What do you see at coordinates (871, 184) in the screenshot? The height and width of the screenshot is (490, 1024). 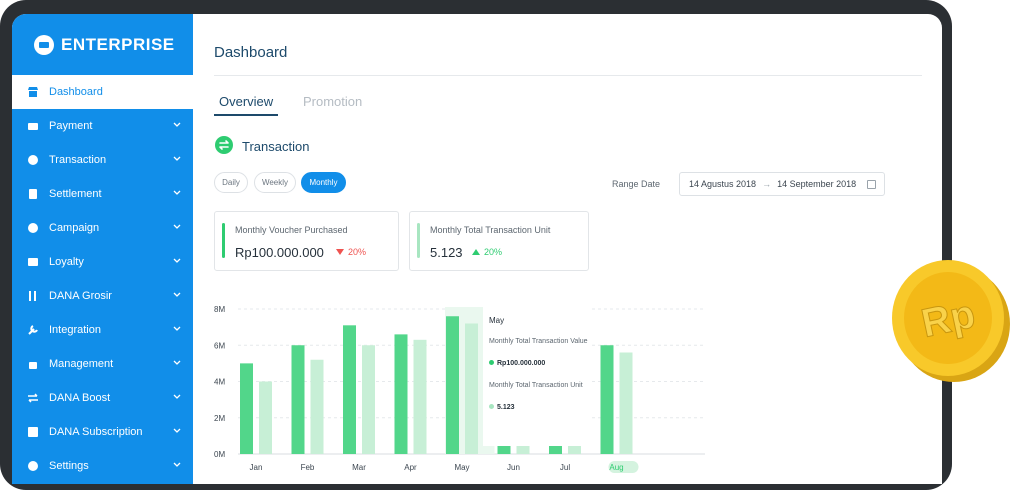 I see `calendar-icon` at bounding box center [871, 184].